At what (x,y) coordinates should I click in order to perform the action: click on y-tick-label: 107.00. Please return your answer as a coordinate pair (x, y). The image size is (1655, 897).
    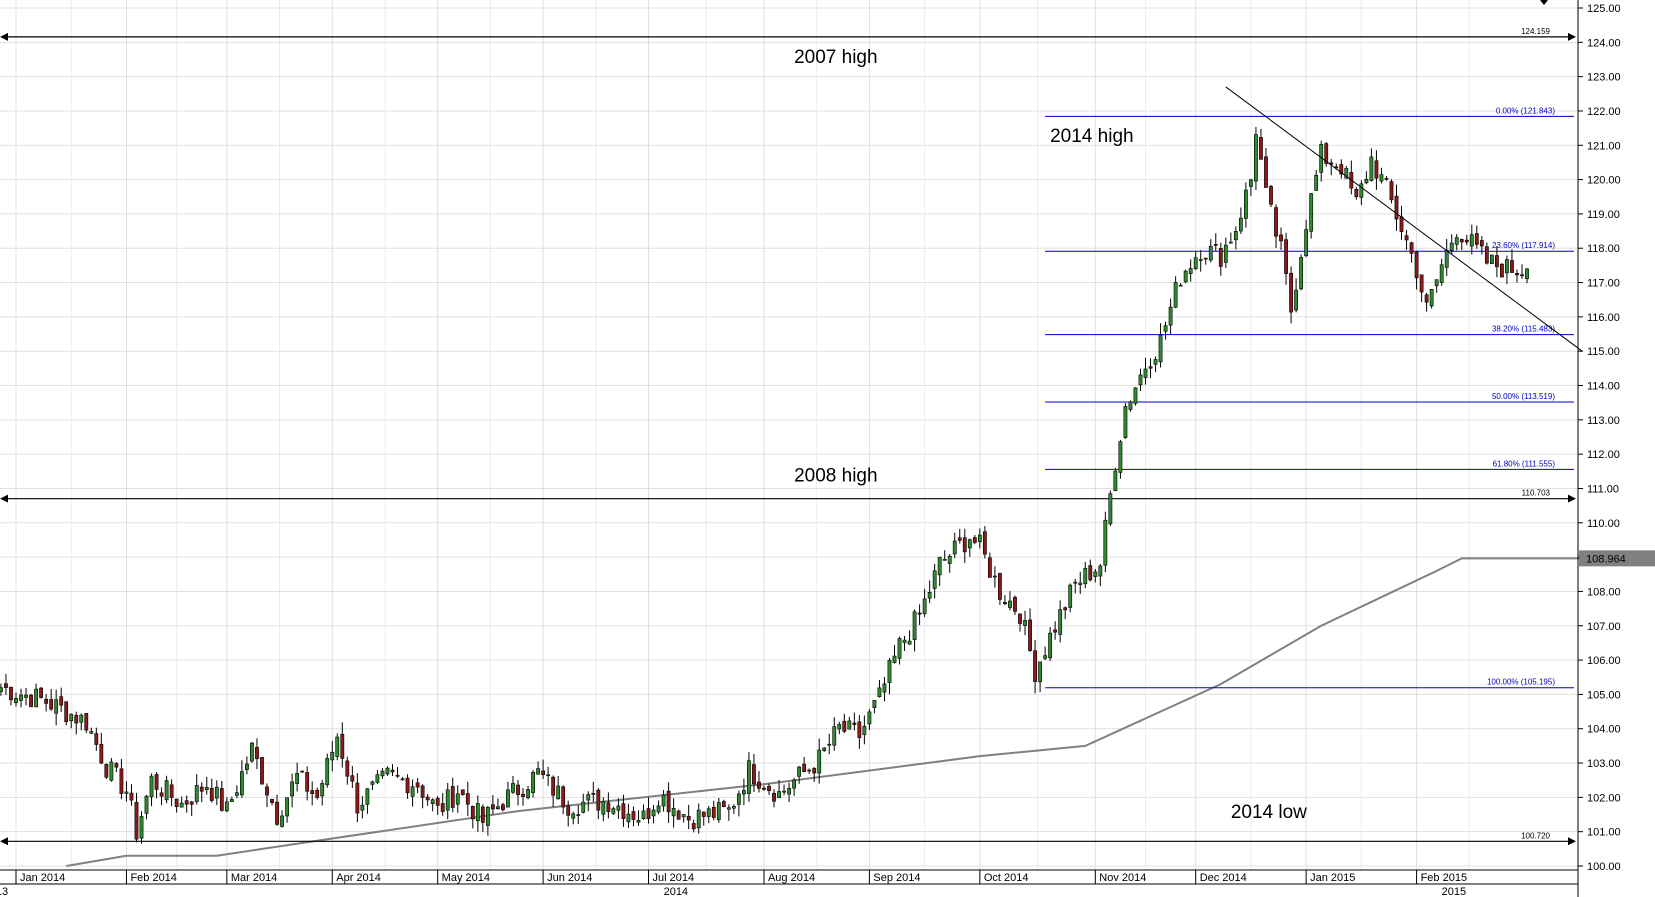
    Looking at the image, I should click on (1604, 627).